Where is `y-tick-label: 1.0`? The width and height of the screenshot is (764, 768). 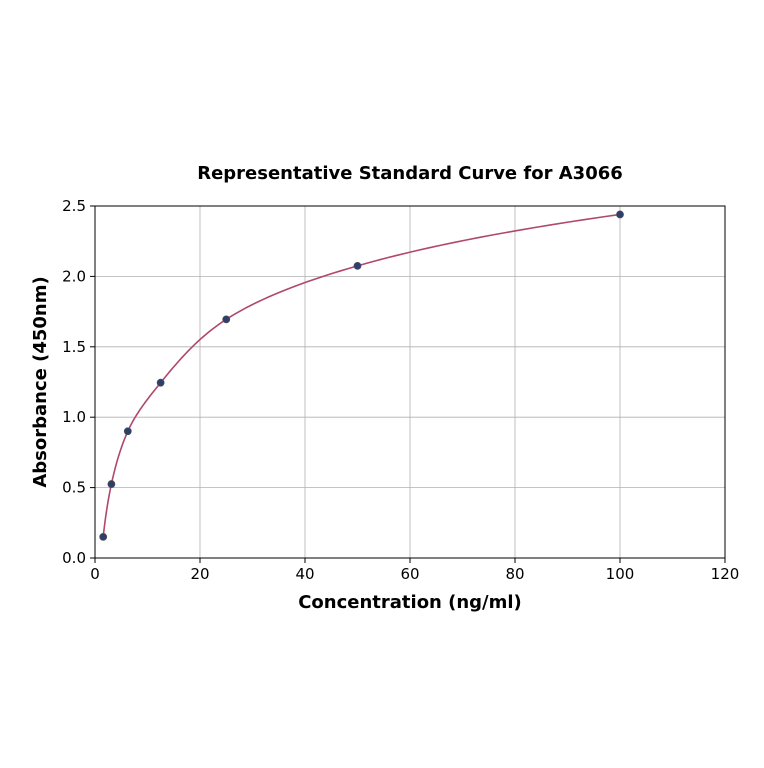 y-tick-label: 1.0 is located at coordinates (74, 417).